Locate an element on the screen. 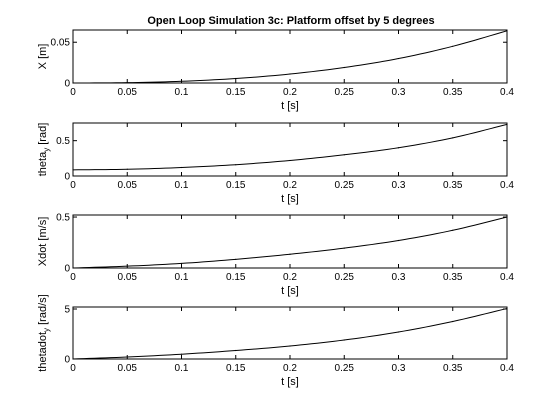 This screenshot has width=560, height=420. y-tick-label: 5 is located at coordinates (67, 310).